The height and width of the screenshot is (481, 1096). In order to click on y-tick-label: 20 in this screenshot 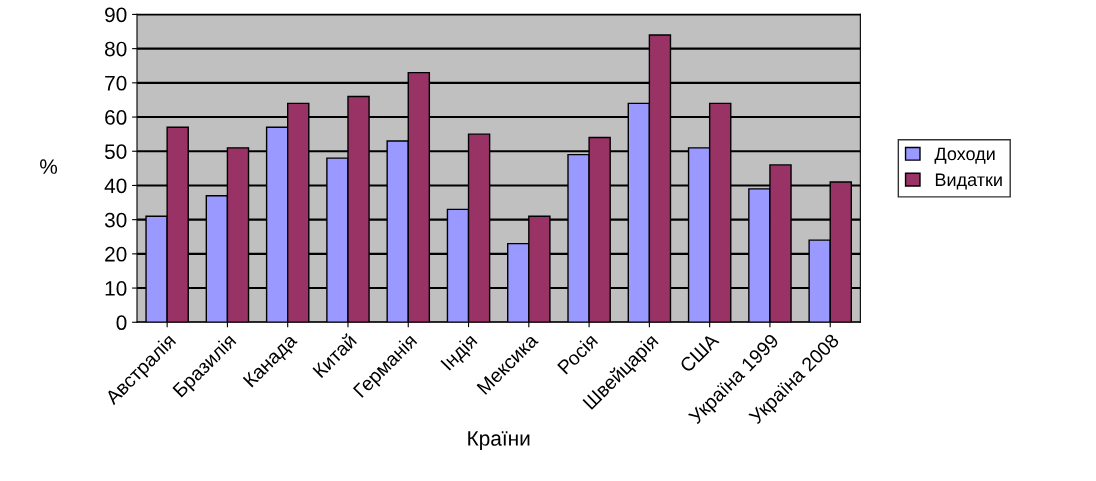, I will do `click(116, 254)`.